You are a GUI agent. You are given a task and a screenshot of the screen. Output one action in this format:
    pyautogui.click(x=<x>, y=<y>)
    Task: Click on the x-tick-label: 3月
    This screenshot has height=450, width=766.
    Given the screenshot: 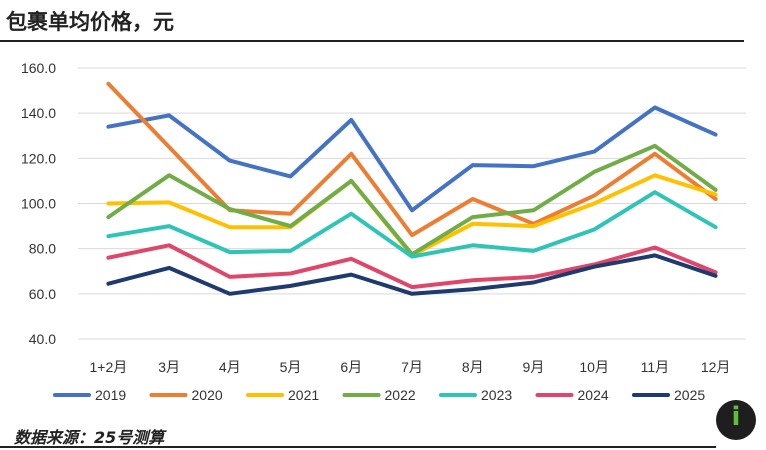 What is the action you would take?
    pyautogui.click(x=169, y=367)
    